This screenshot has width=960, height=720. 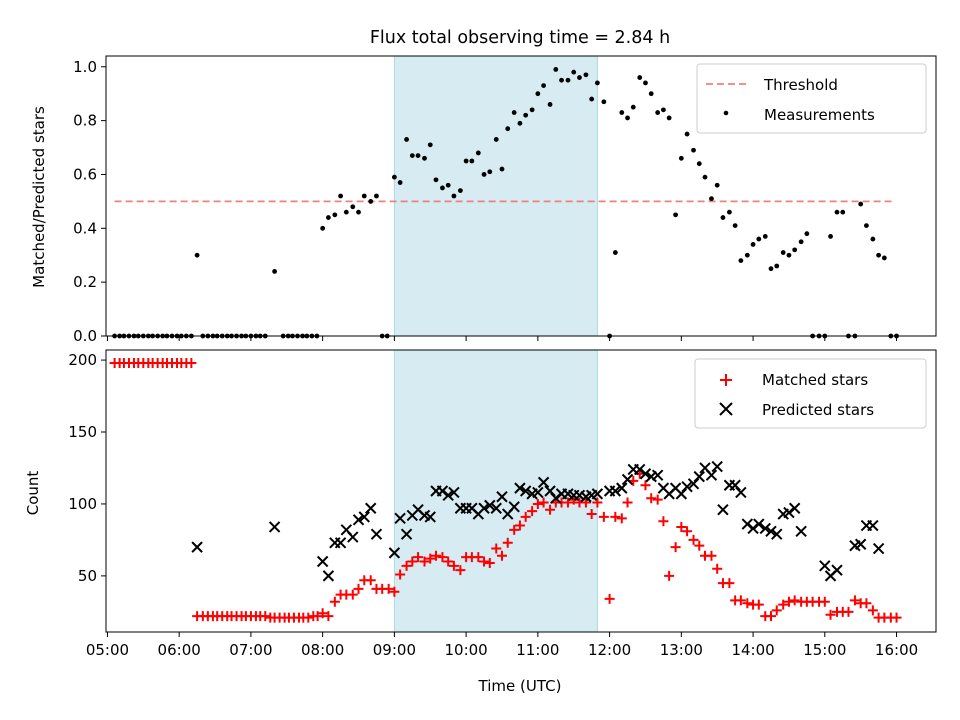 I want to click on figure-title: Flux total observing time = 2.84 h, so click(x=520, y=38).